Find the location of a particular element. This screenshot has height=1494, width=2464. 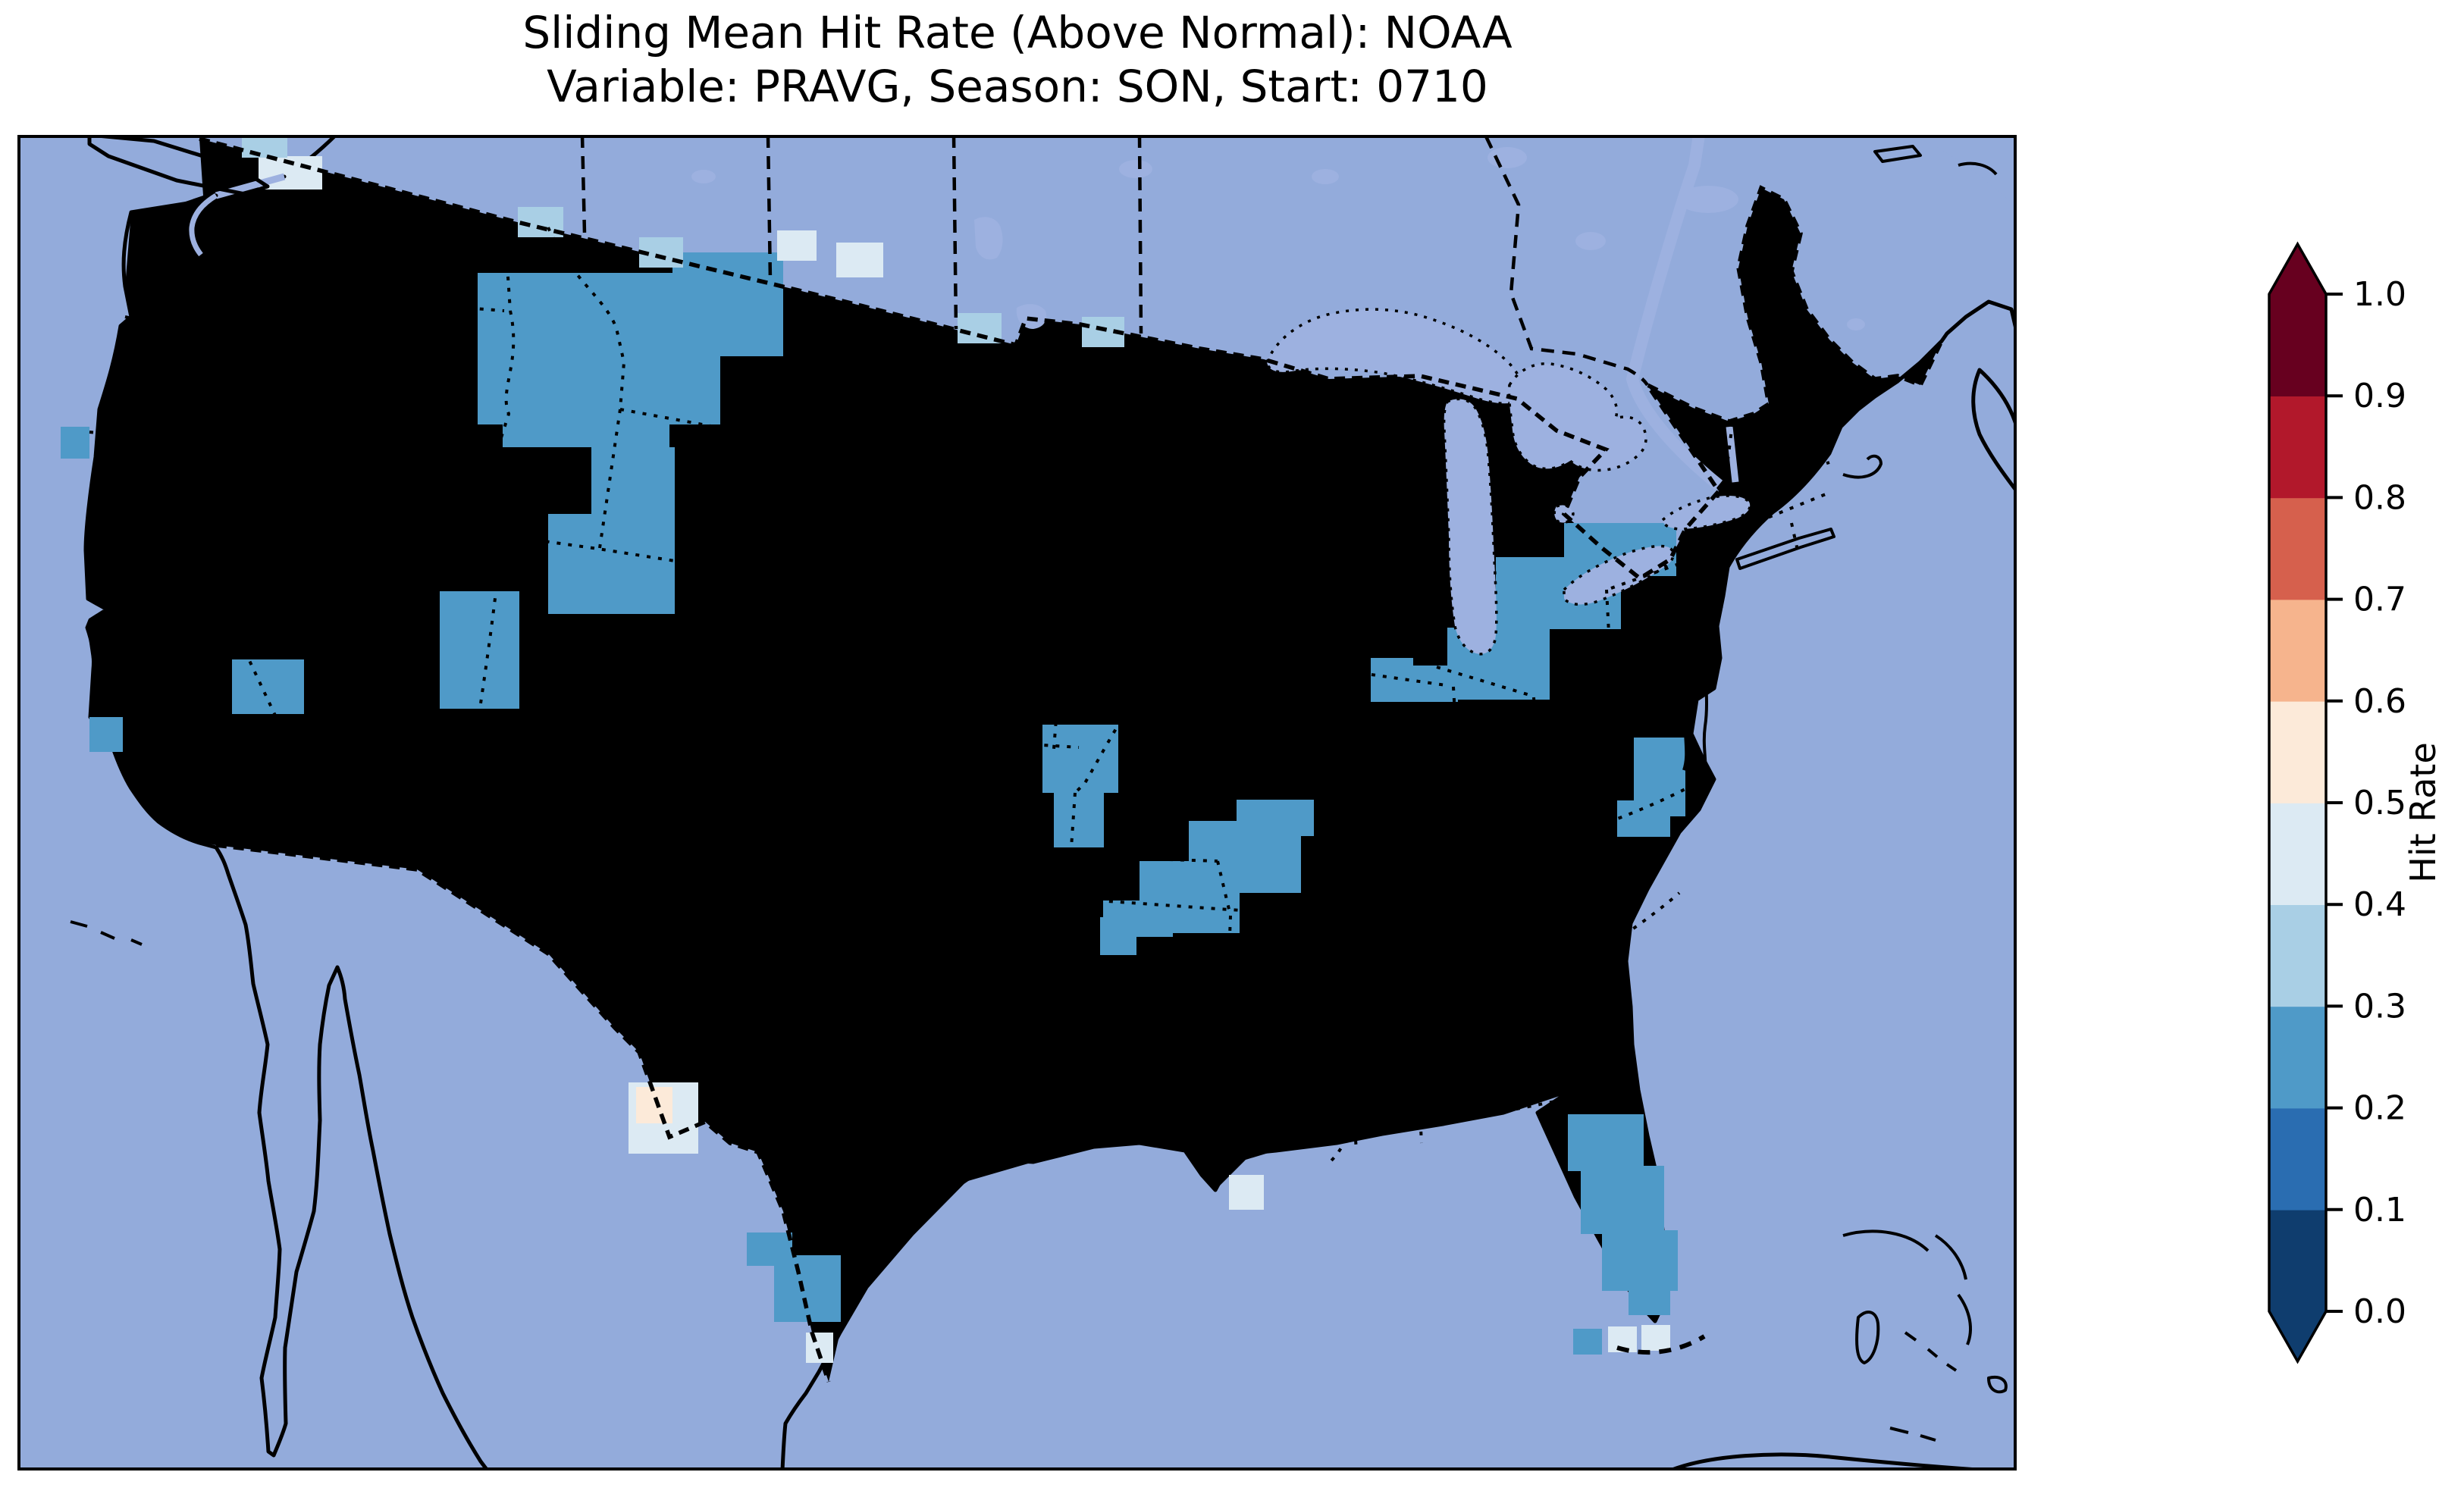

border-41n is located at coordinates (652, 559).